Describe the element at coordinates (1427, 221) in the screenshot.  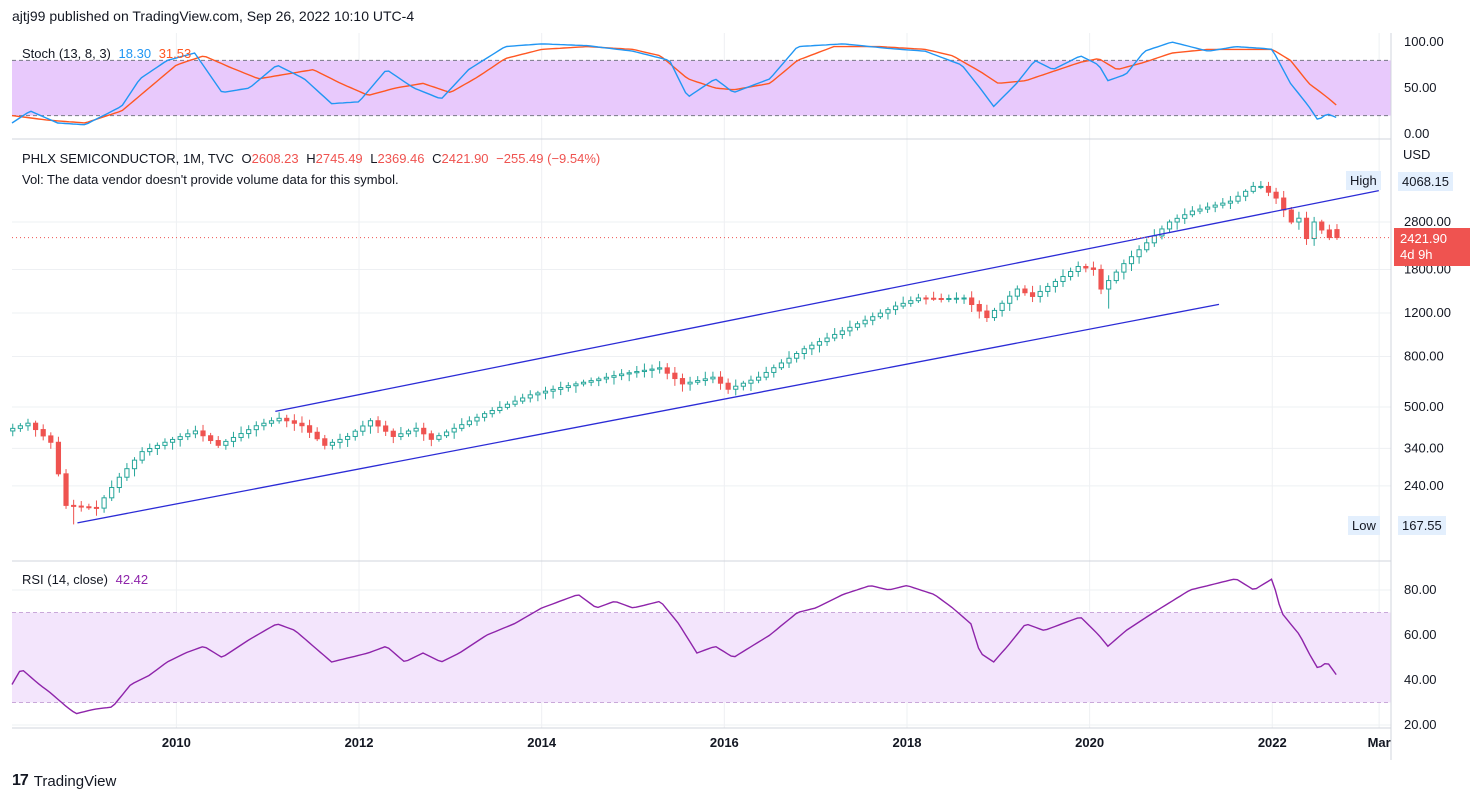
I see `price-axis-label: 2800.00` at that location.